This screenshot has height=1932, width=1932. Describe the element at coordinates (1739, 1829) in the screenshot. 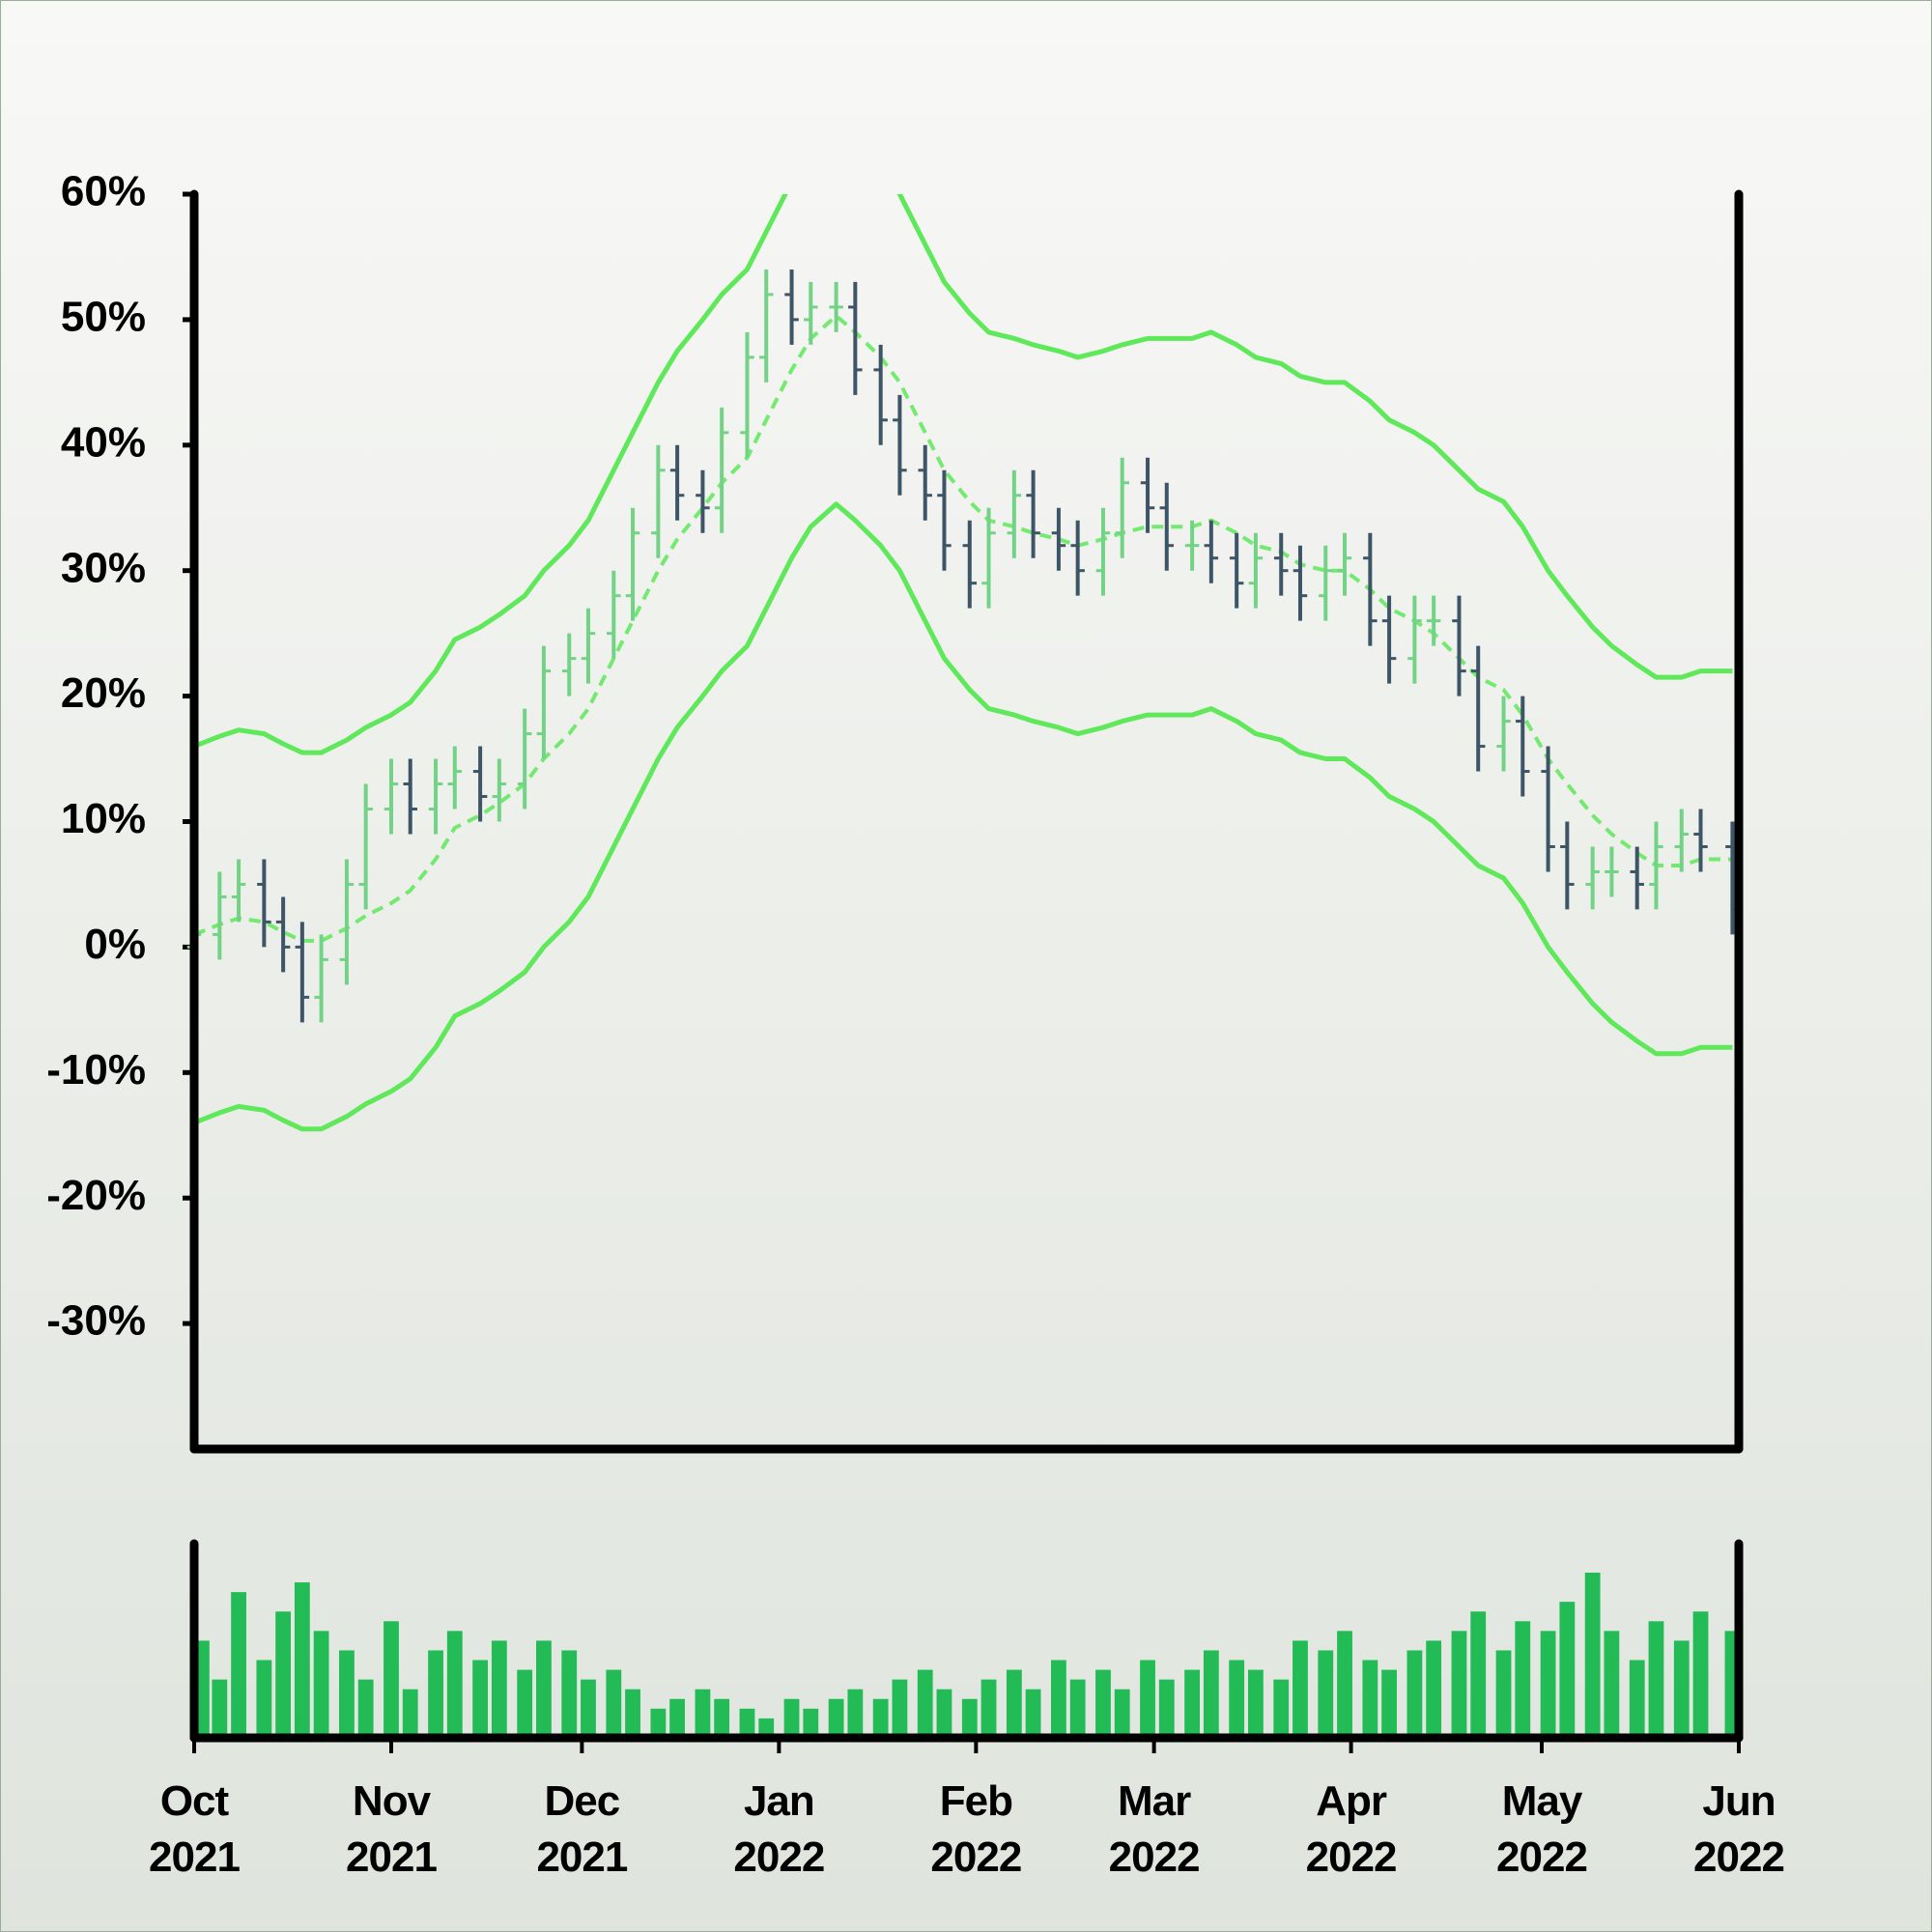

I see `x-tick-label: Jun 2022` at that location.